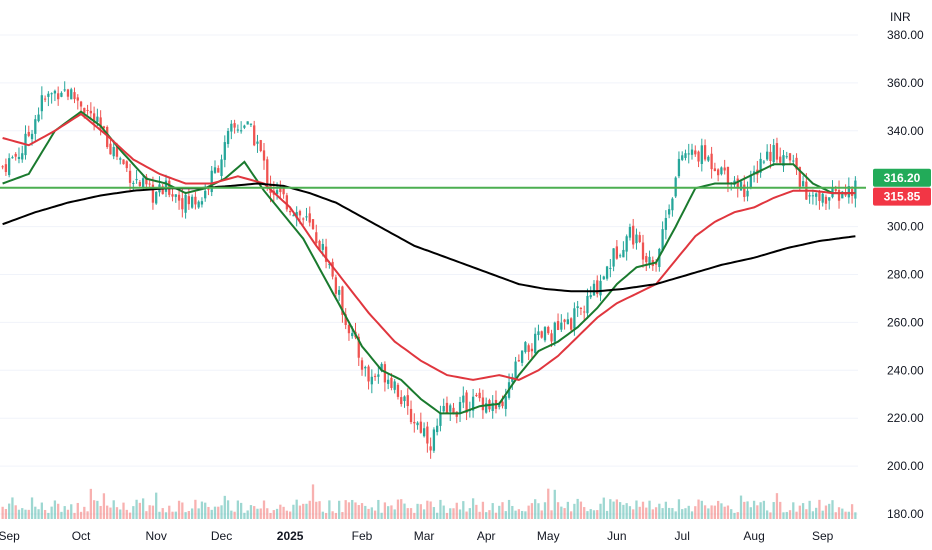 This screenshot has width=932, height=550. What do you see at coordinates (362, 536) in the screenshot?
I see `x-tick-label: Feb` at bounding box center [362, 536].